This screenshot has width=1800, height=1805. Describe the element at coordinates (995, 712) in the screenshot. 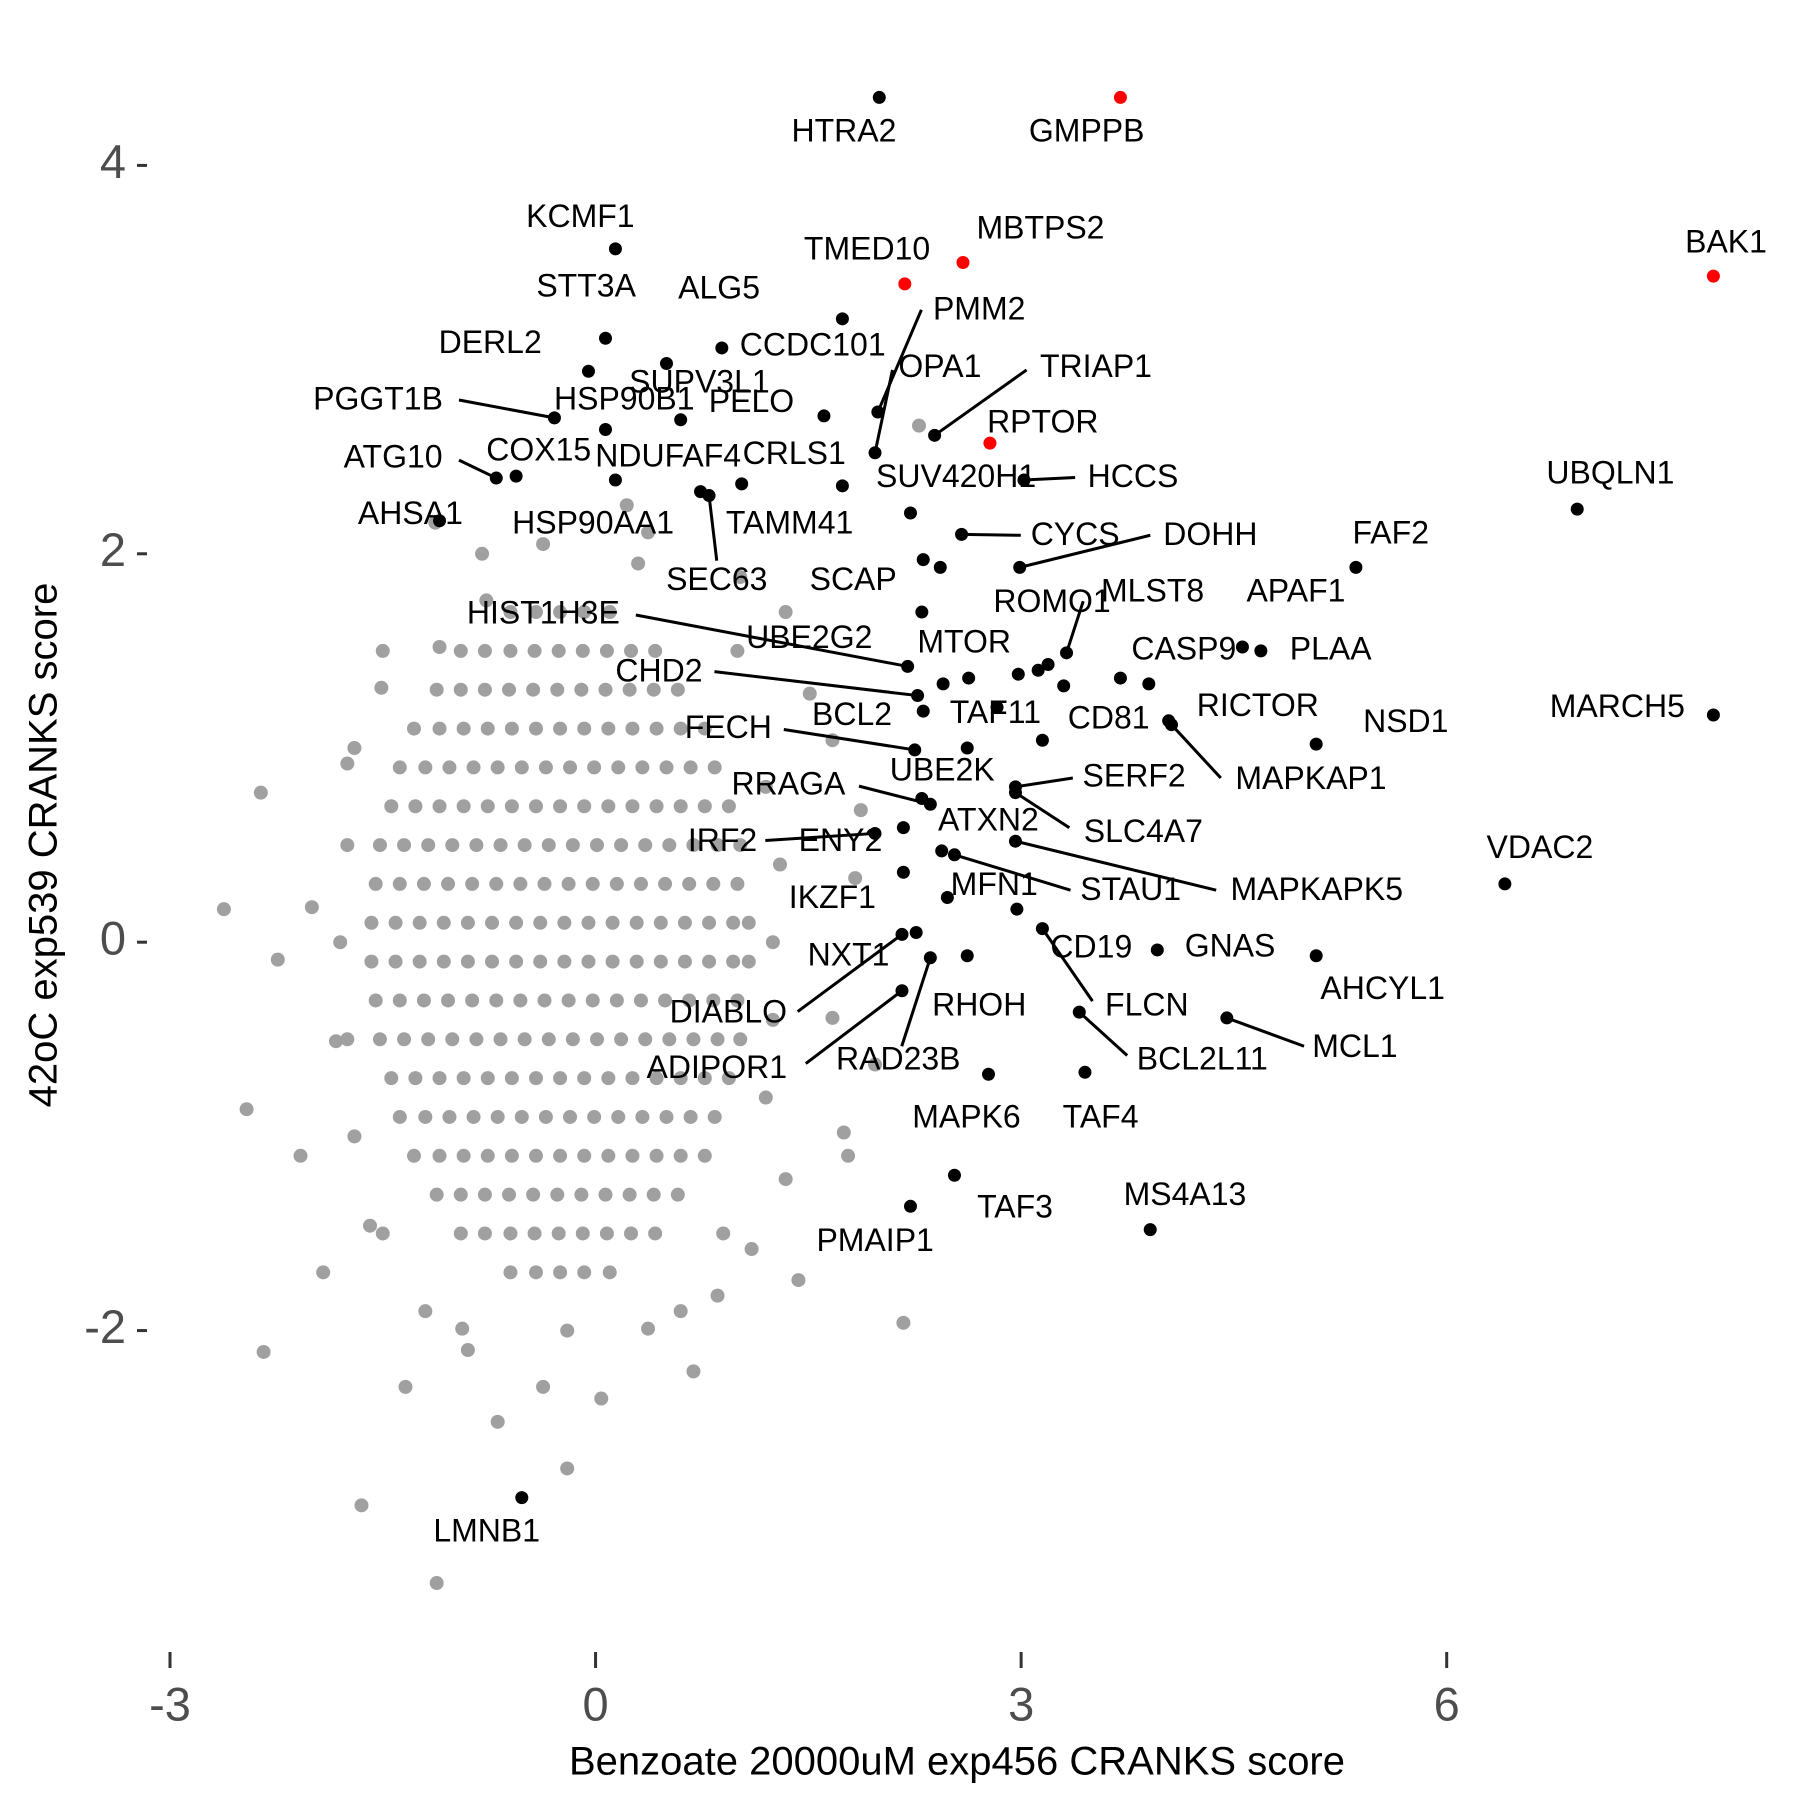

I see `gene-label: TAF11` at that location.